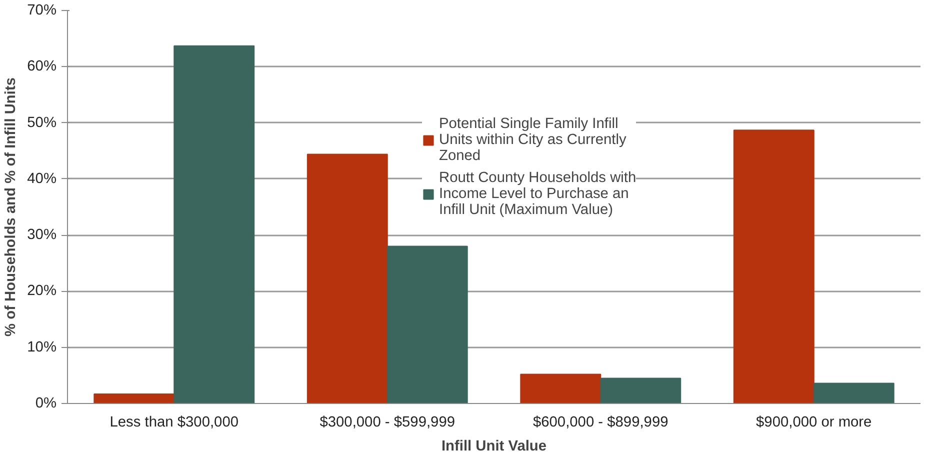 This screenshot has width=935, height=457. What do you see at coordinates (388, 422) in the screenshot?
I see `x-tick-label: $300,000 - $599,999` at bounding box center [388, 422].